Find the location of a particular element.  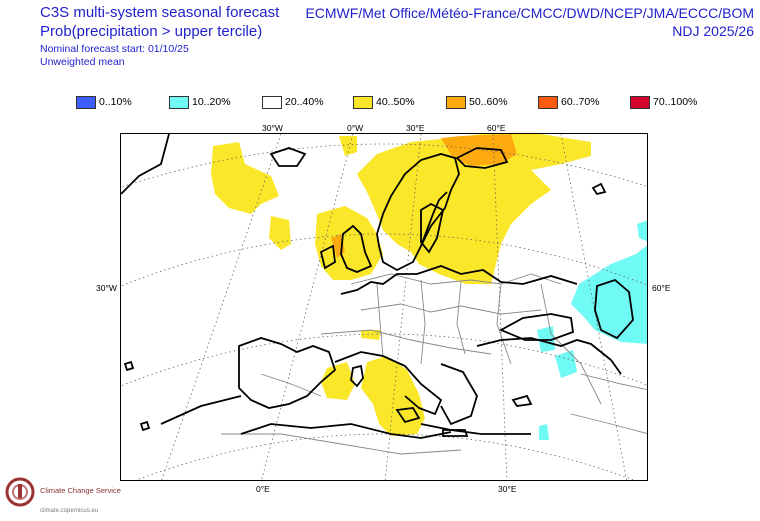

legend-item: 60..70% is located at coordinates (569, 102).